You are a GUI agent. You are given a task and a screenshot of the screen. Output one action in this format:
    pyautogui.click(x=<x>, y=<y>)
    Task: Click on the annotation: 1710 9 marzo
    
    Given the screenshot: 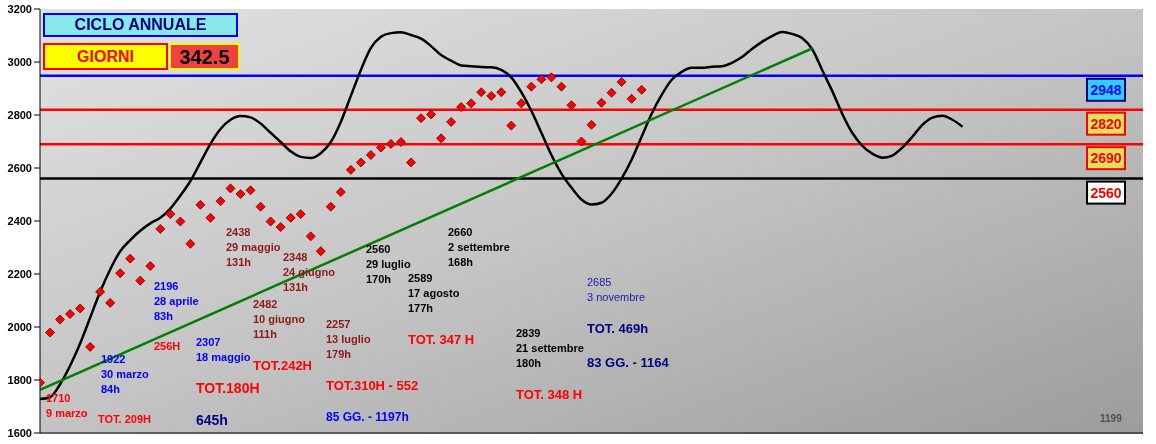 What is the action you would take?
    pyautogui.click(x=67, y=406)
    